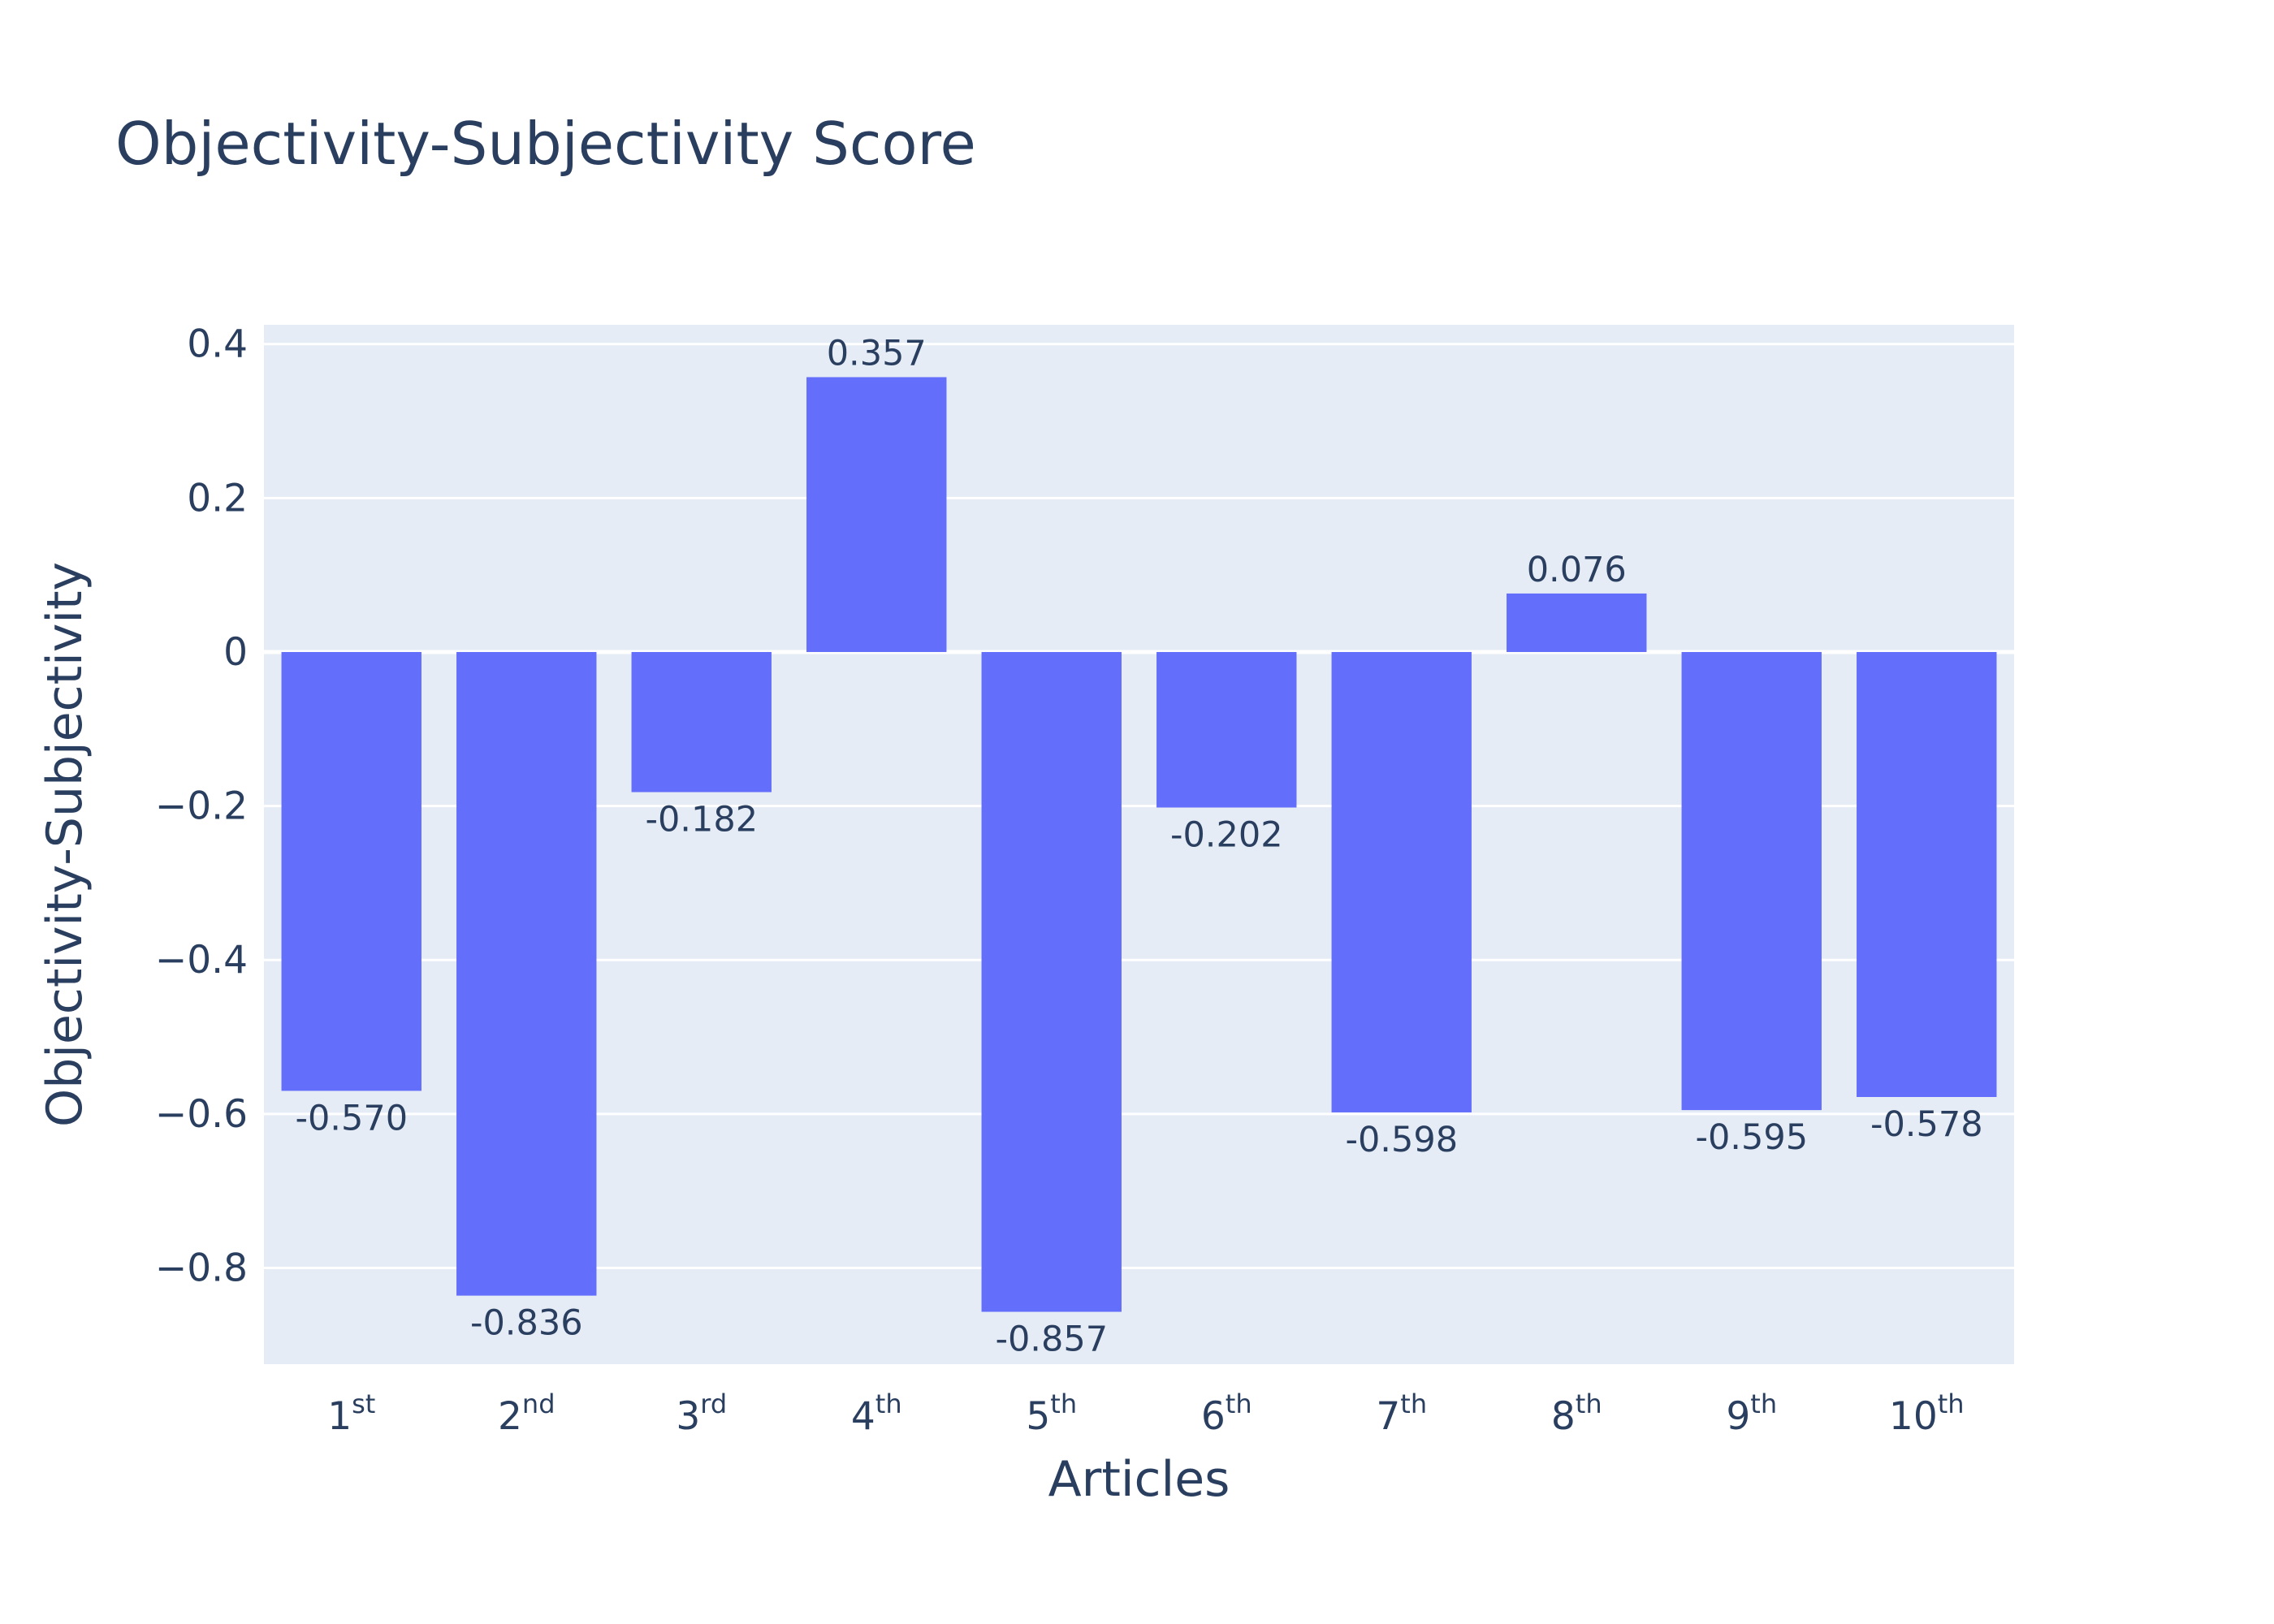 The width and height of the screenshot is (2274, 1624). I want to click on bar-value-label: -0.570, so click(352, 1118).